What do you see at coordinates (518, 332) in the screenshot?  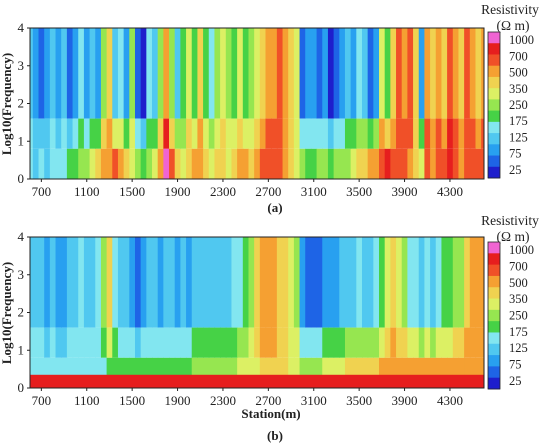 I see `colorbar-label: 175` at bounding box center [518, 332].